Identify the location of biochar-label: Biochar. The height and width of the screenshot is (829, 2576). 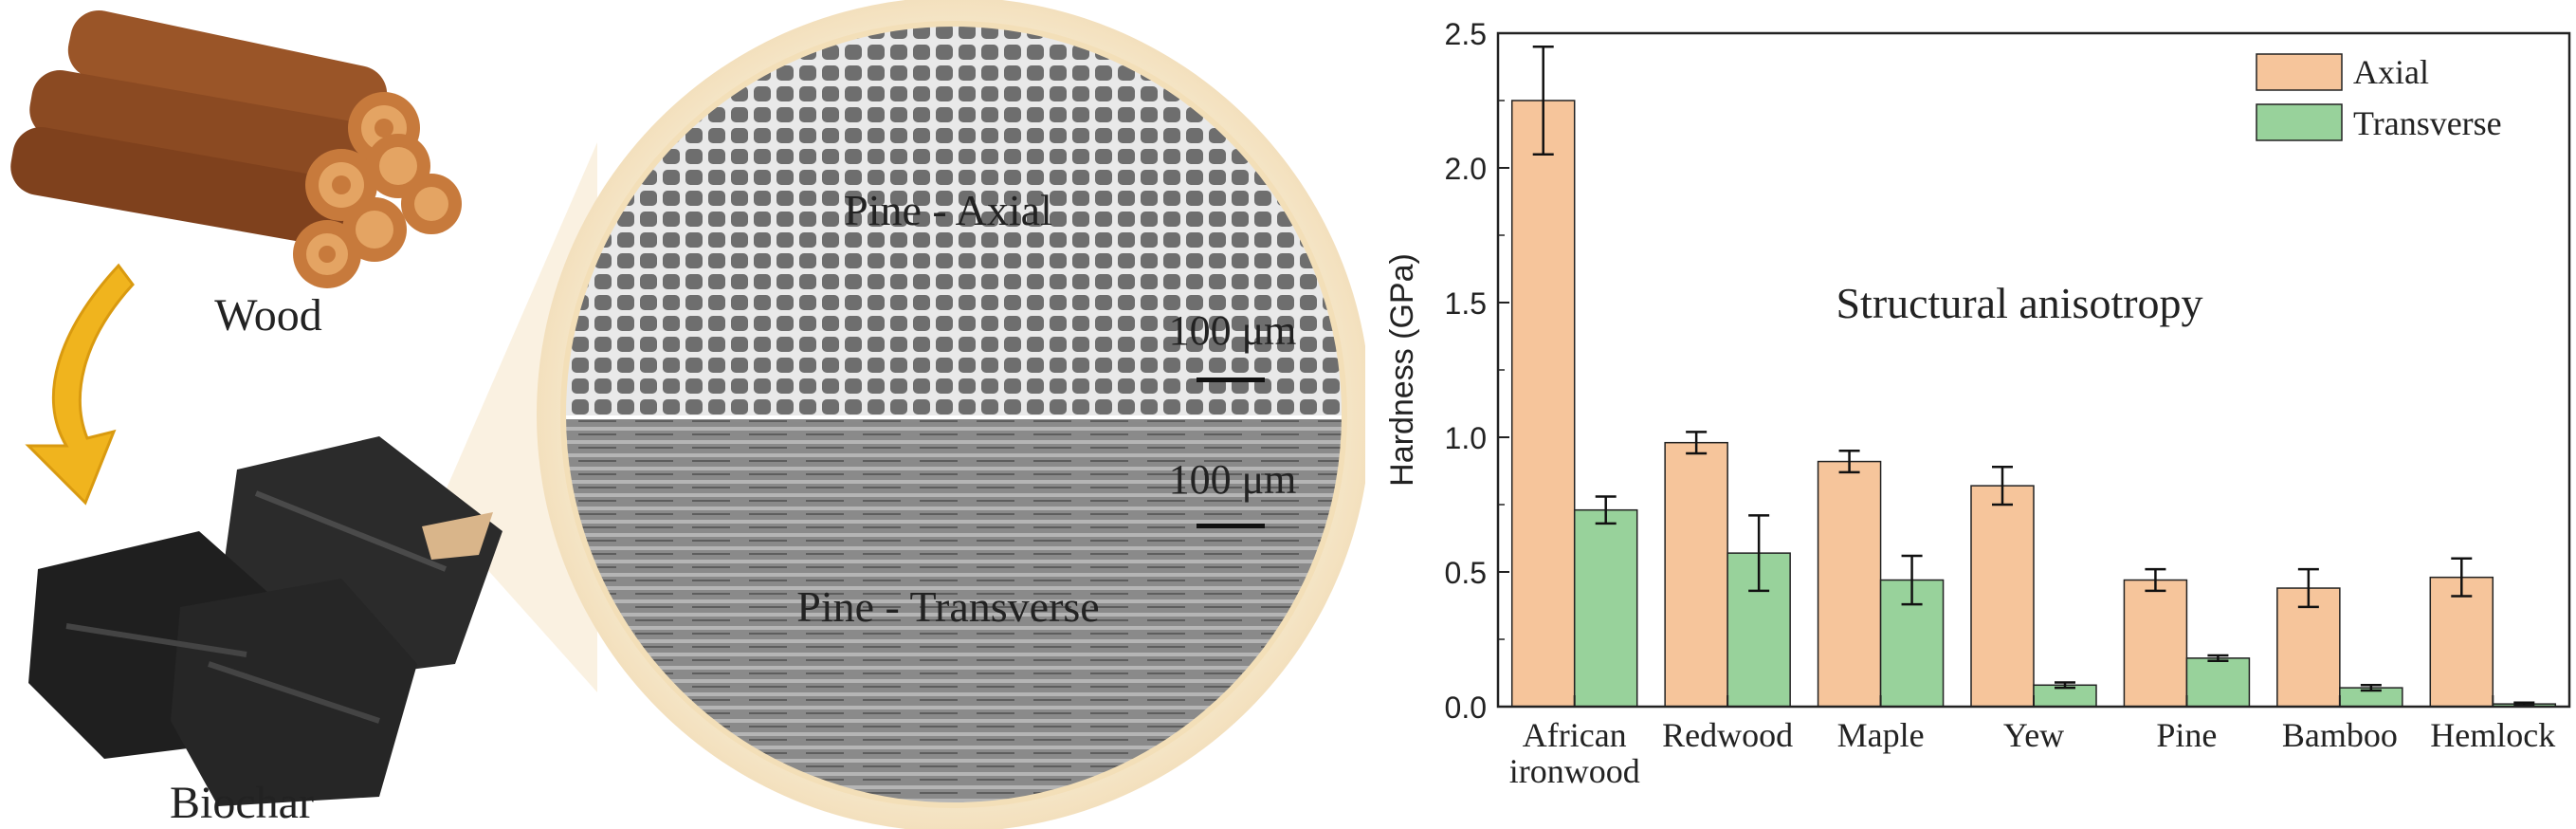
(242, 803).